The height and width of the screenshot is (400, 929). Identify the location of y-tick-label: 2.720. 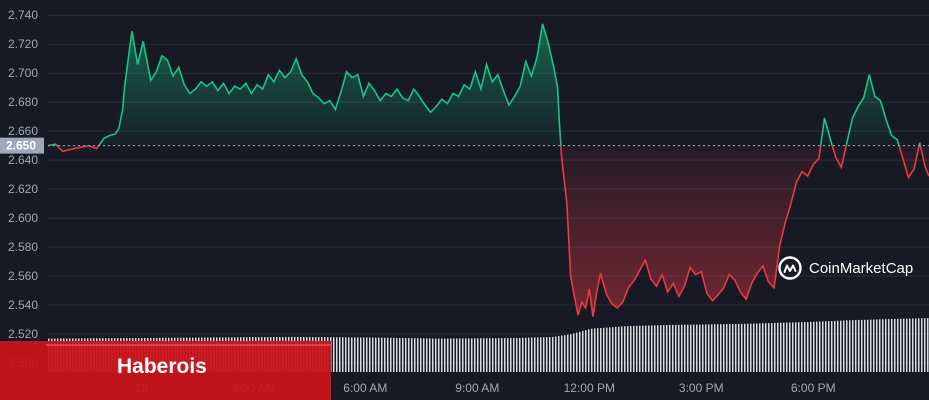
(23, 44).